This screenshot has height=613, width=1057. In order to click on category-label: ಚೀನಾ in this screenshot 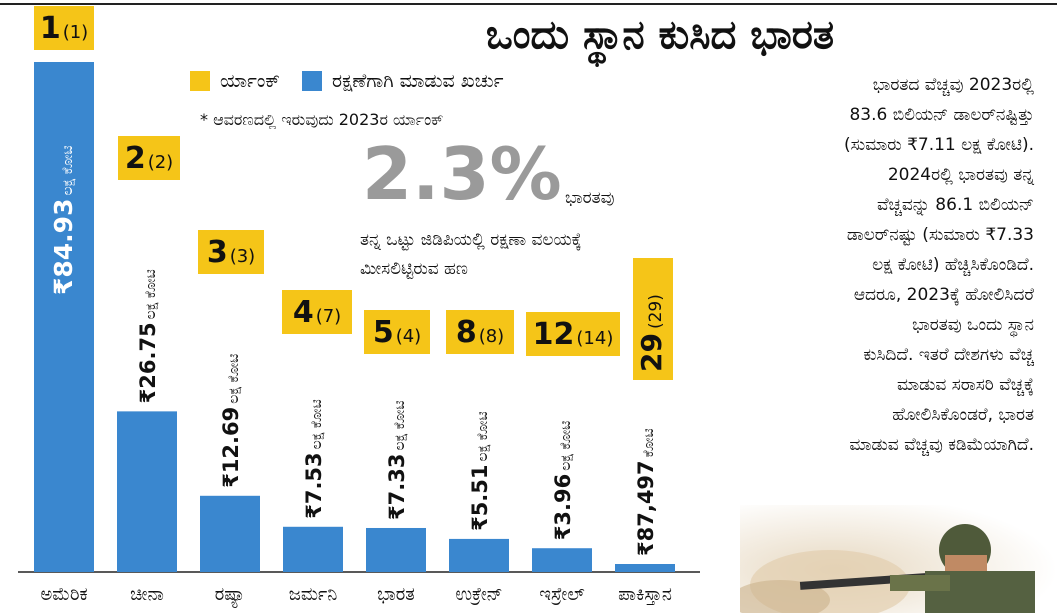, I will do `click(147, 594)`.